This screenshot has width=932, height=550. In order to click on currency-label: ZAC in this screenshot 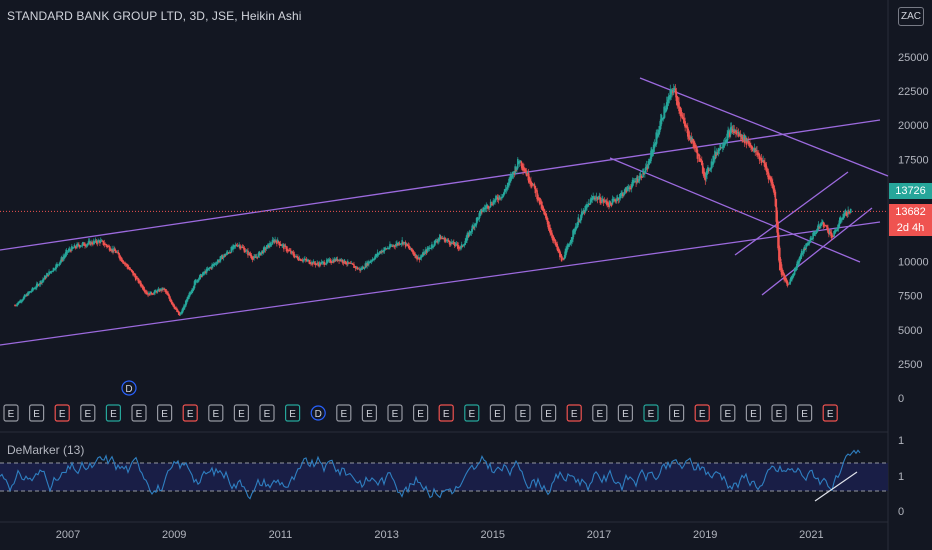, I will do `click(911, 16)`.